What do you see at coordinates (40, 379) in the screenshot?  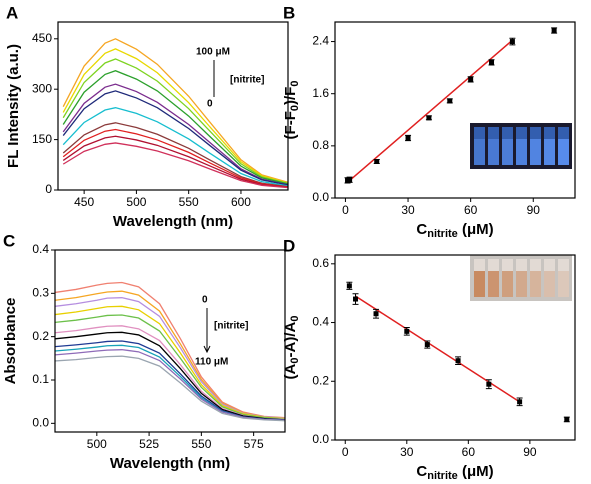 I see `y-tick-label: 0.1` at bounding box center [40, 379].